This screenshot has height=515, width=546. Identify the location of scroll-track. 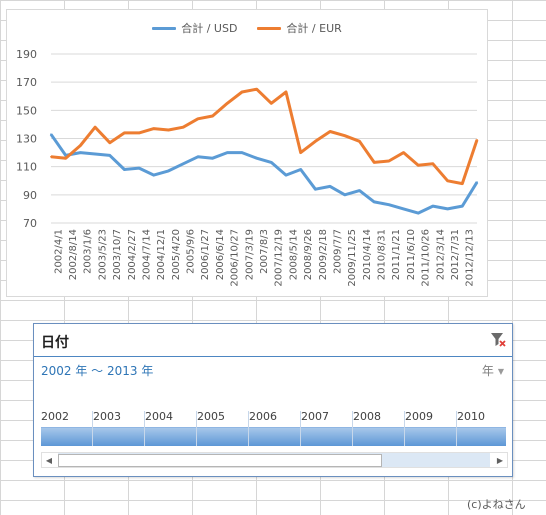
(274, 460).